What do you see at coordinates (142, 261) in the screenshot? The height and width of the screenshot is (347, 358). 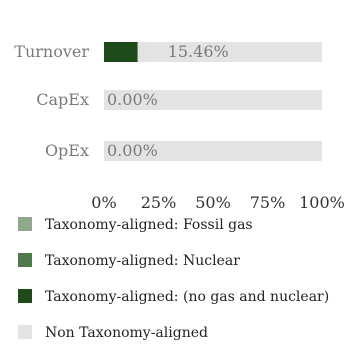 I see `legend-label: Taxonomy-aligned: Nuclear` at bounding box center [142, 261].